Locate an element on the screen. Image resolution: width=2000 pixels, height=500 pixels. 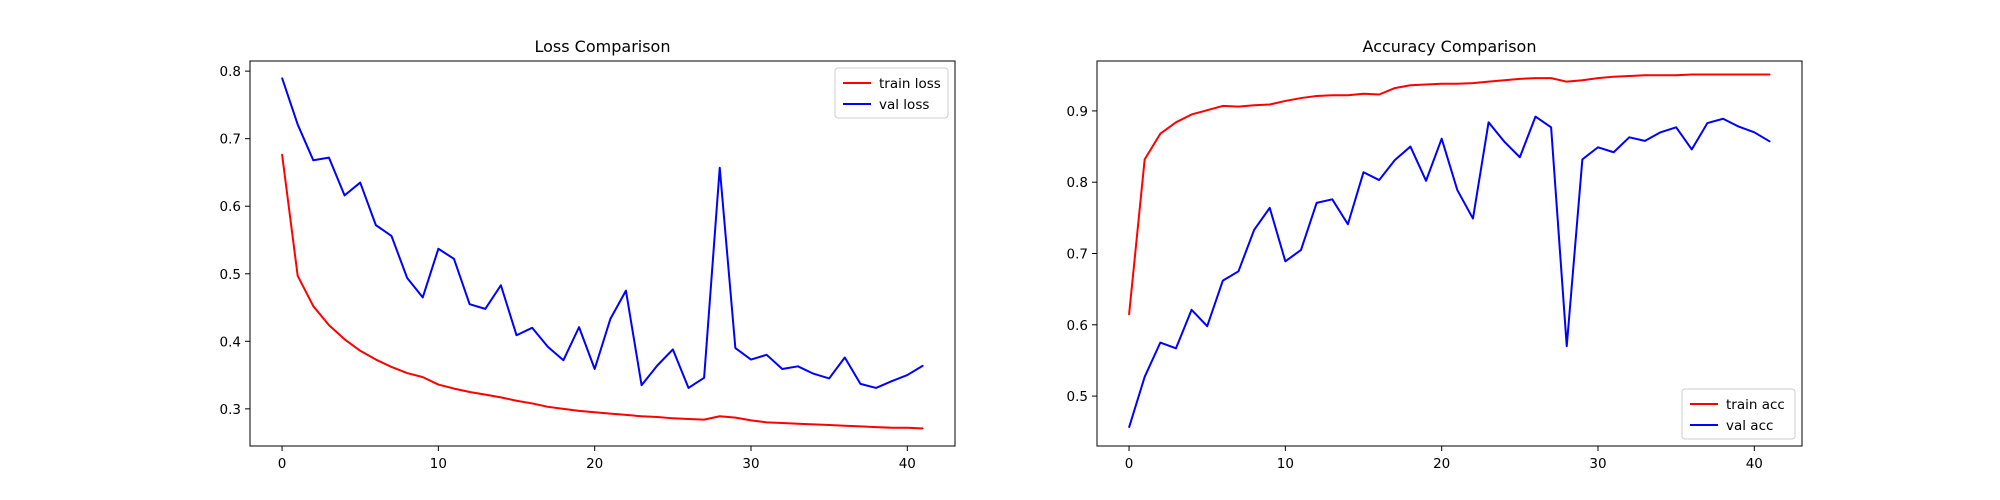
loss-legend-box is located at coordinates (891, 93).